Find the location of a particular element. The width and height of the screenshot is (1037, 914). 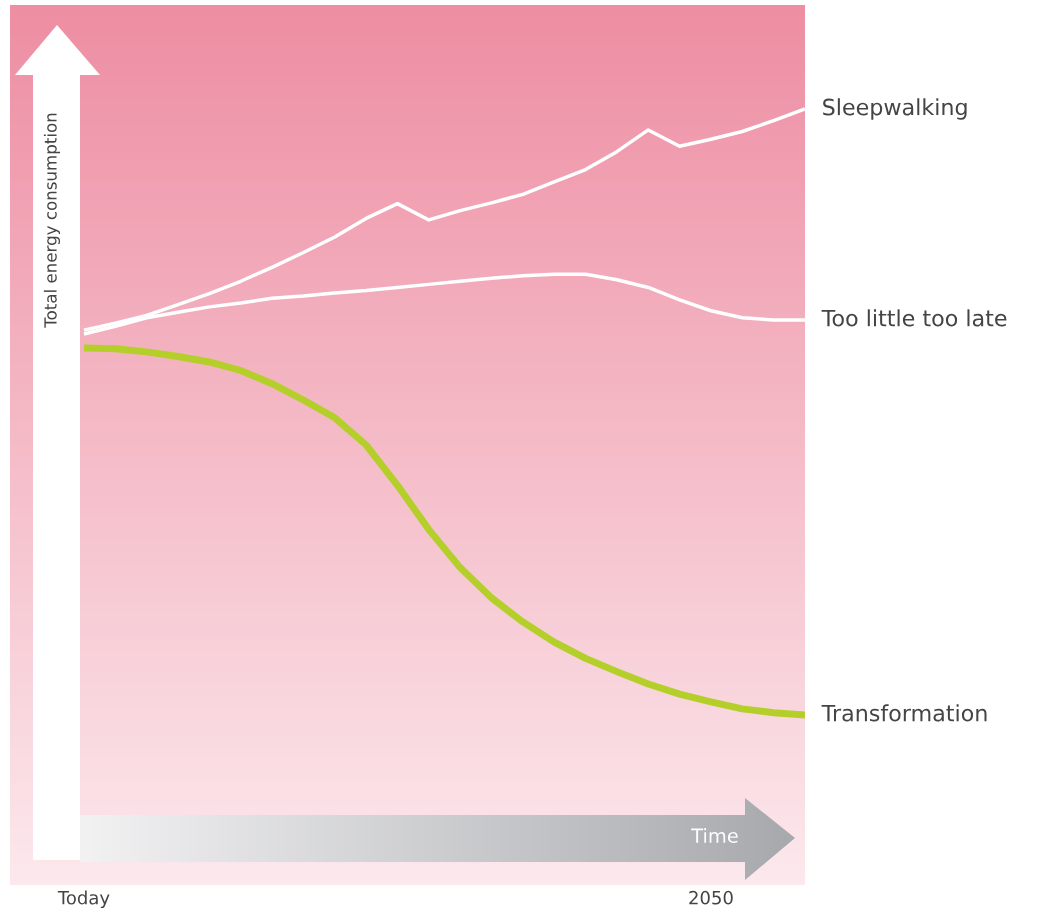

series-label: Sleepwalking is located at coordinates (895, 109).